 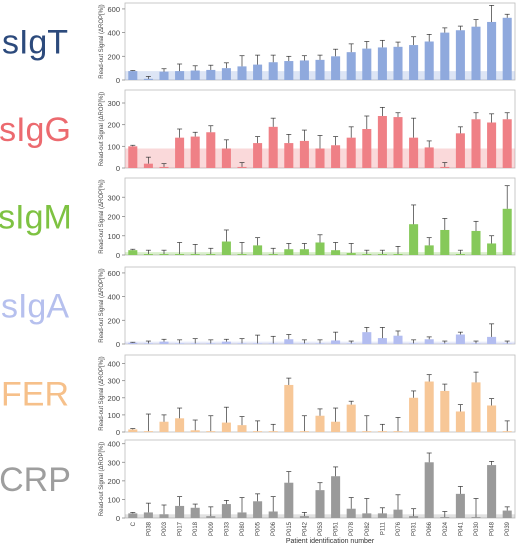 What do you see at coordinates (290, 528) in the screenshot?
I see `x-tick-label: P015` at bounding box center [290, 528].